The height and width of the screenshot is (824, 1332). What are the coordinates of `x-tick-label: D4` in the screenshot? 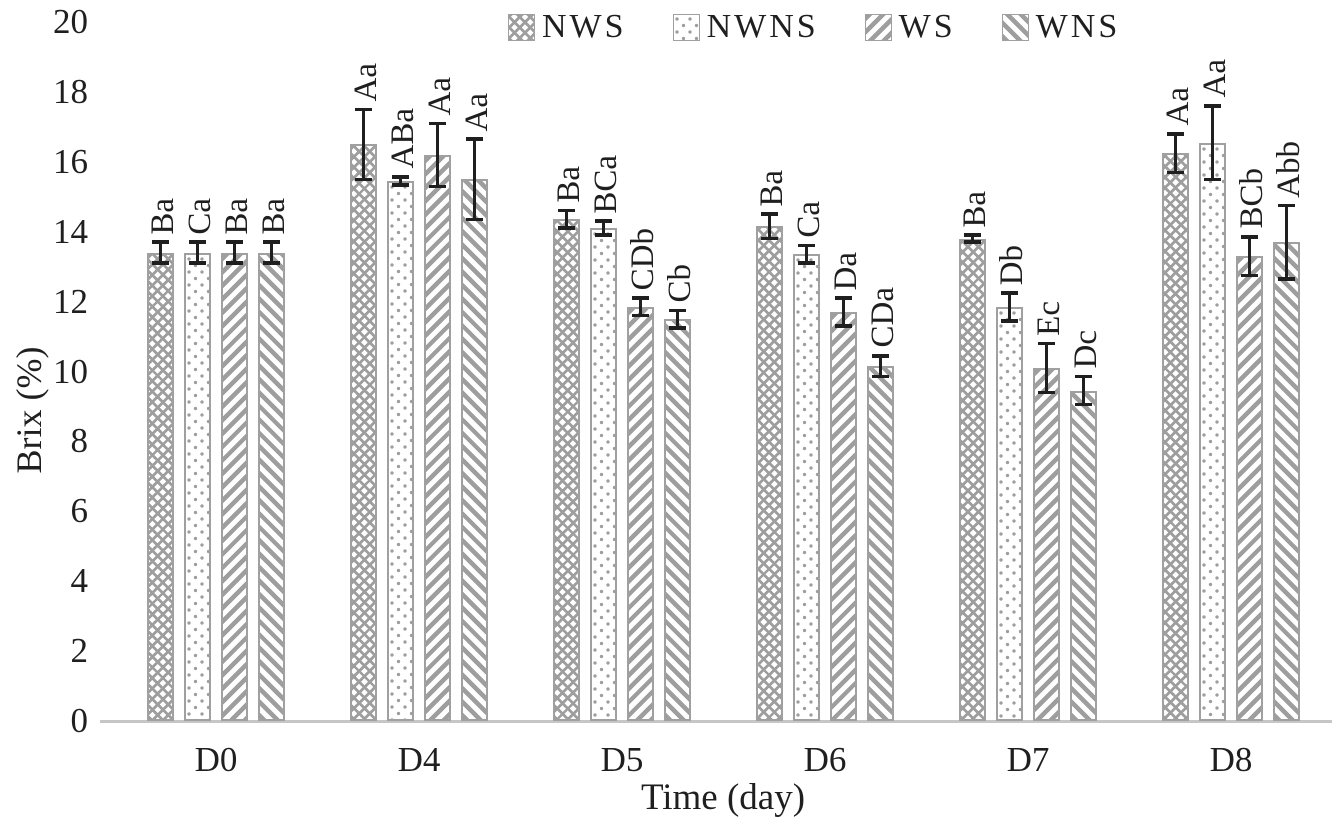 It's located at (419, 759).